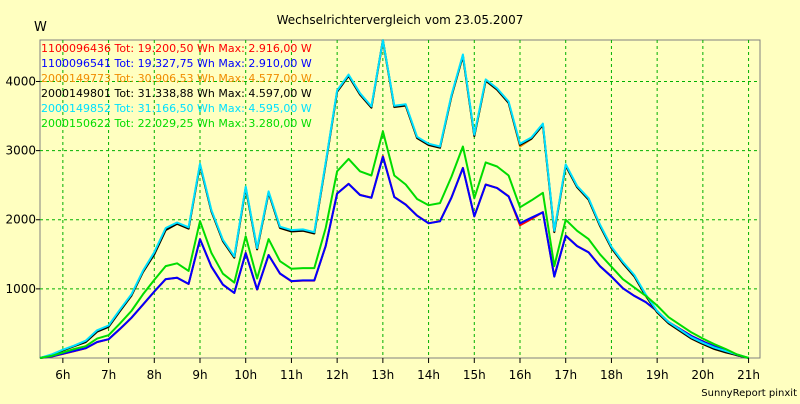 The height and width of the screenshot is (404, 800). Describe the element at coordinates (400, 20) in the screenshot. I see `chart-title: Wechselrichtervergleich vom 23.05.2007` at that location.